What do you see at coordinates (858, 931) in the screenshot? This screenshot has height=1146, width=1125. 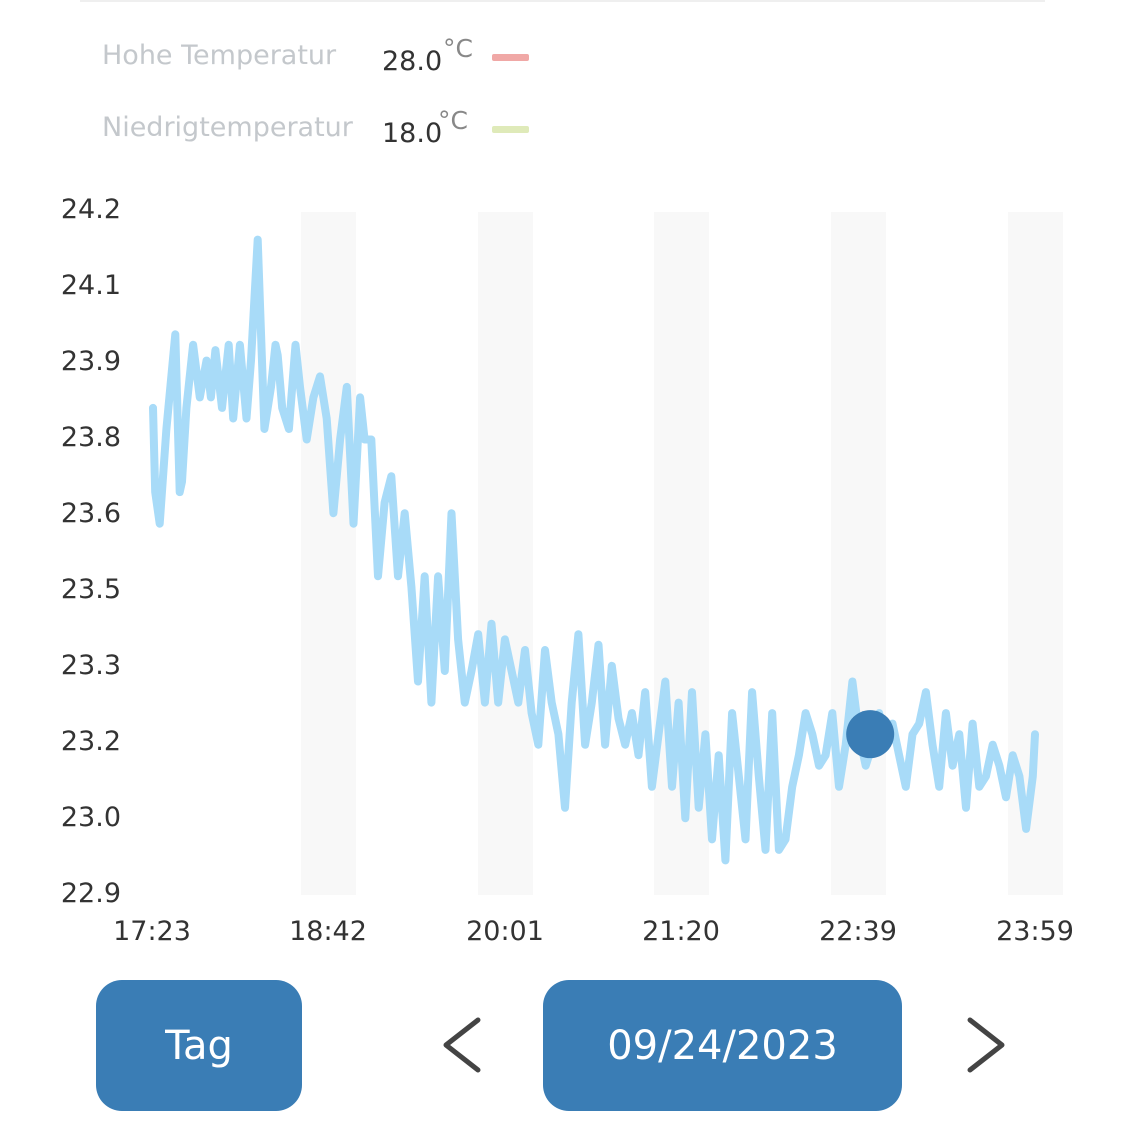 I see `x-tick-label: 22:39` at bounding box center [858, 931].